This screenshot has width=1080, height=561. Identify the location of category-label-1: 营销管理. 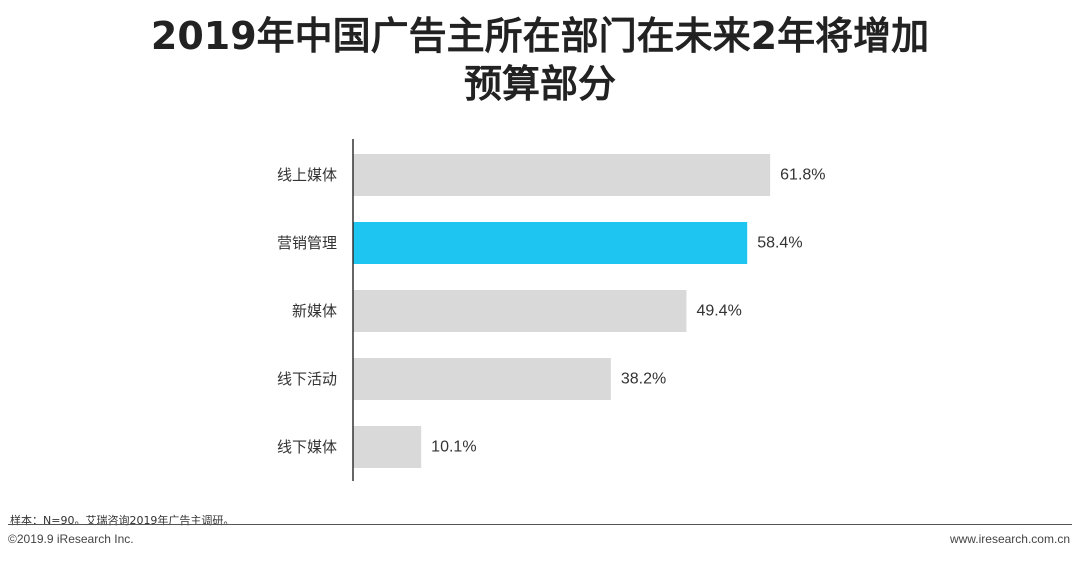
(307, 243).